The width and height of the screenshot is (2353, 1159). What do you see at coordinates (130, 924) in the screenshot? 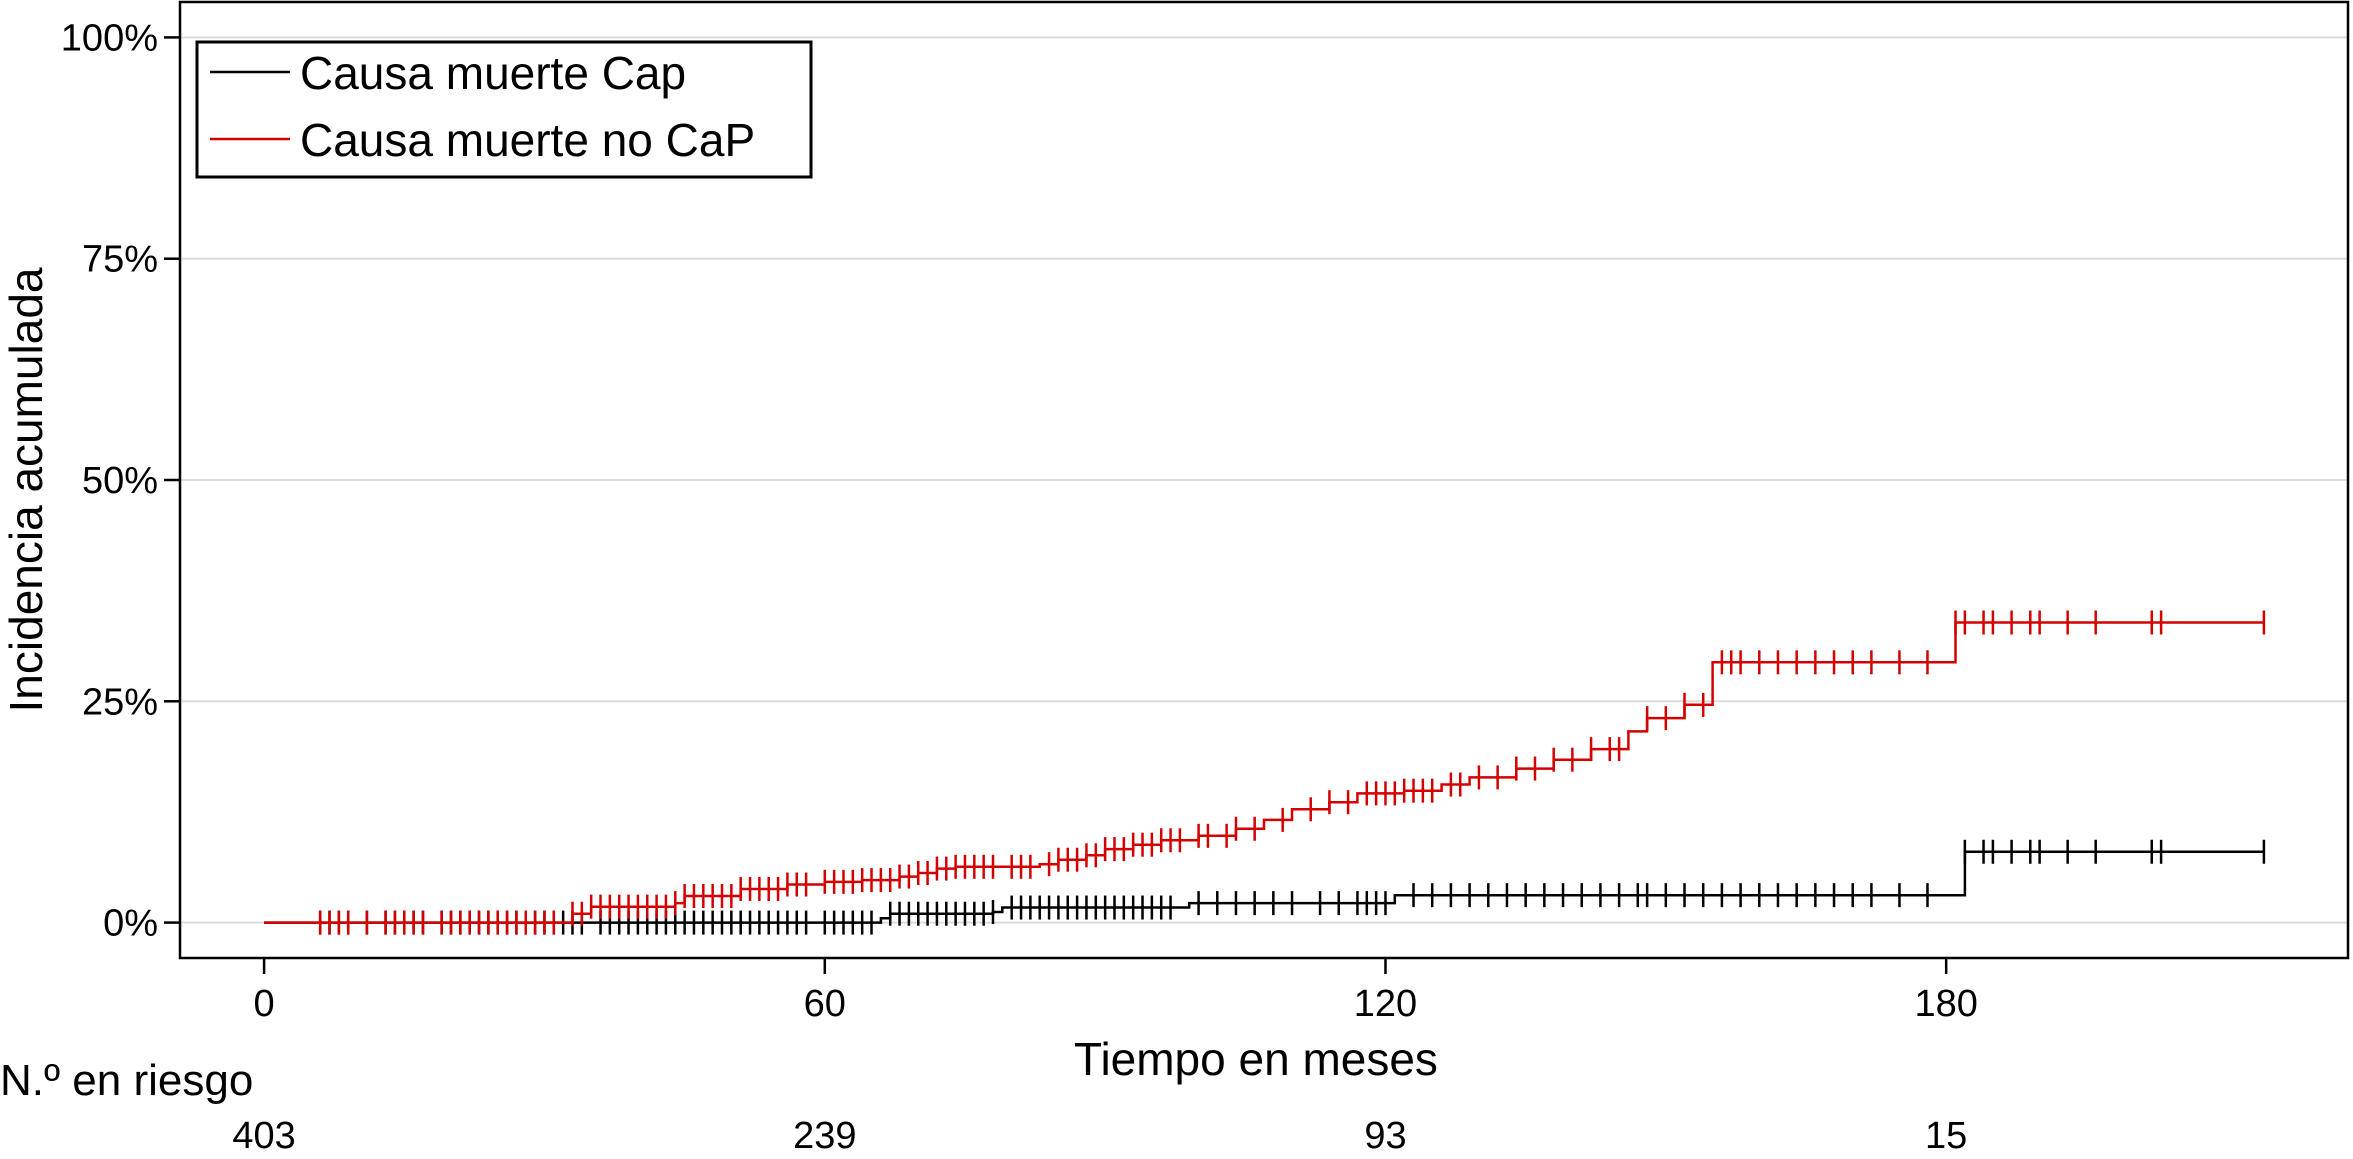
I see `y-tick-label: 0%` at bounding box center [130, 924].